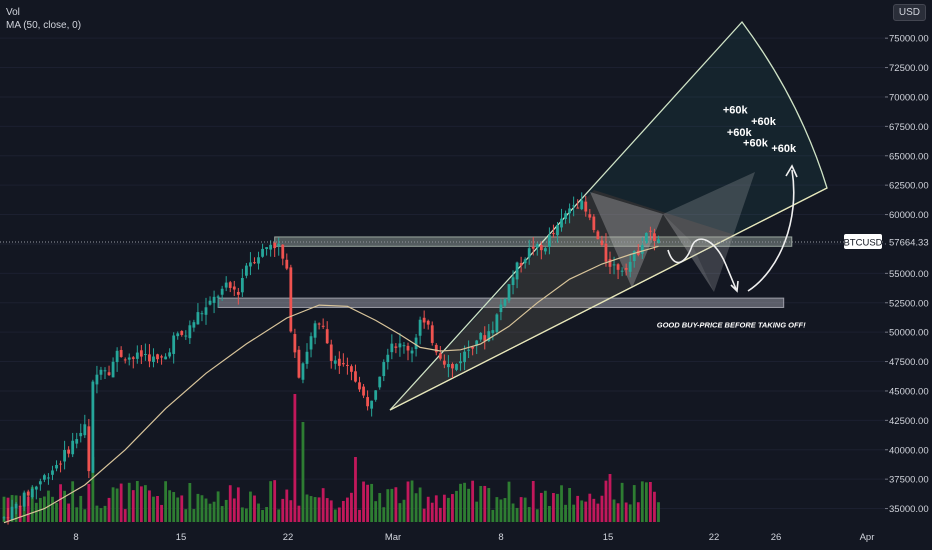 The width and height of the screenshot is (932, 550). Describe the element at coordinates (732, 228) in the screenshot. I see `projection-arrows` at that location.